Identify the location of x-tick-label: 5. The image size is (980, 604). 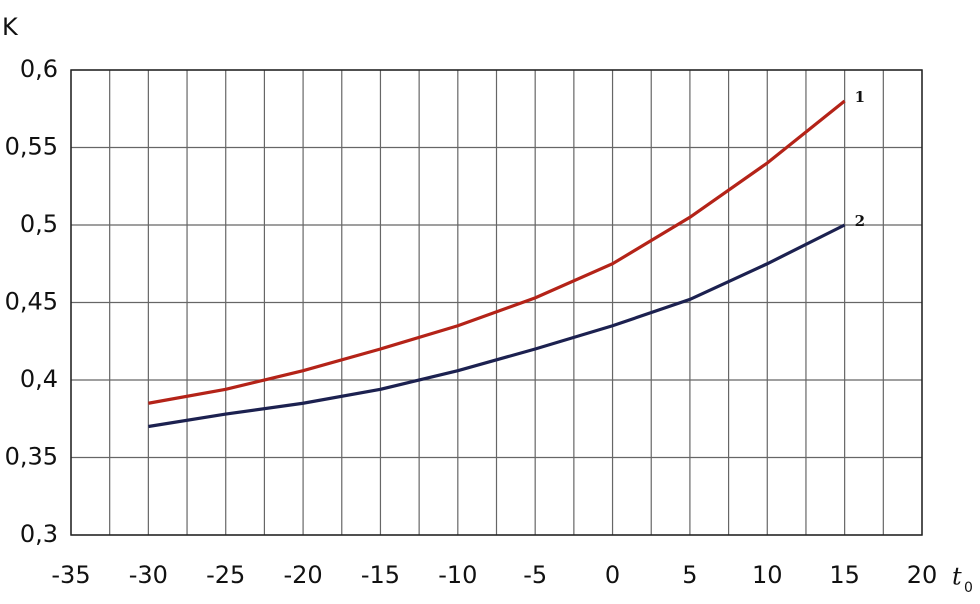
(689, 575).